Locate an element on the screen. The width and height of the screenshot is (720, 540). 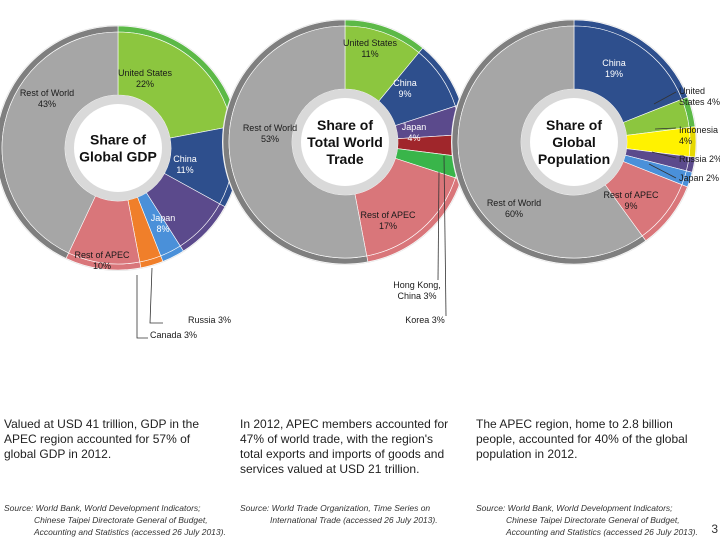
data-label-population-china: China 19% is located at coordinates (614, 68).